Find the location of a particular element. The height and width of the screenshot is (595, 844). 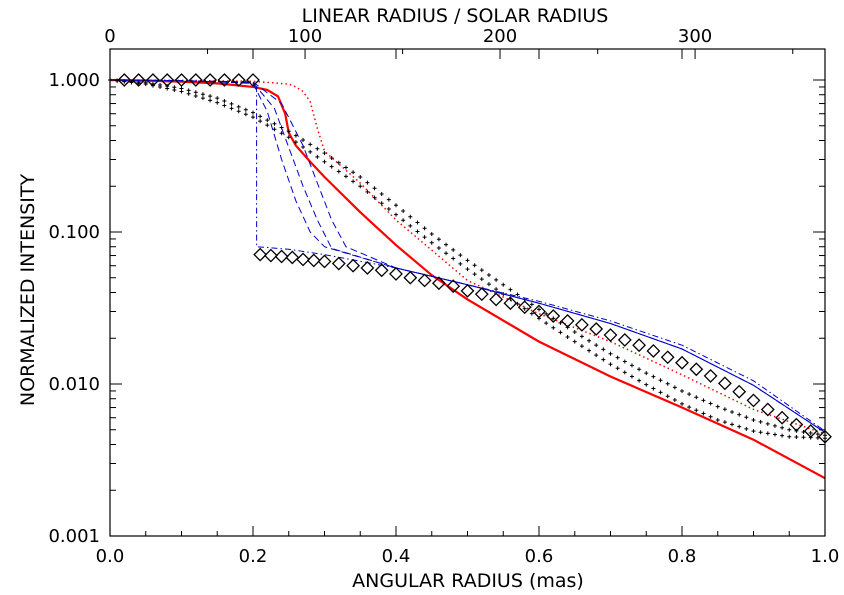

x-tick-label: 0.8 is located at coordinates (682, 556).